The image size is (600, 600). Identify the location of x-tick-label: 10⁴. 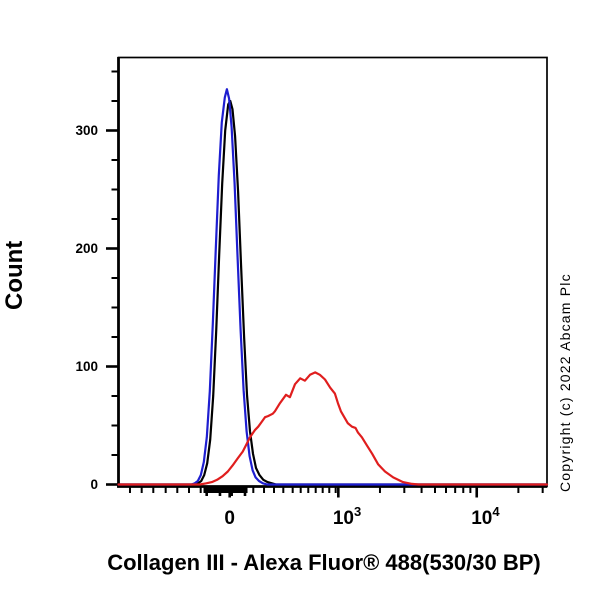
(485, 516).